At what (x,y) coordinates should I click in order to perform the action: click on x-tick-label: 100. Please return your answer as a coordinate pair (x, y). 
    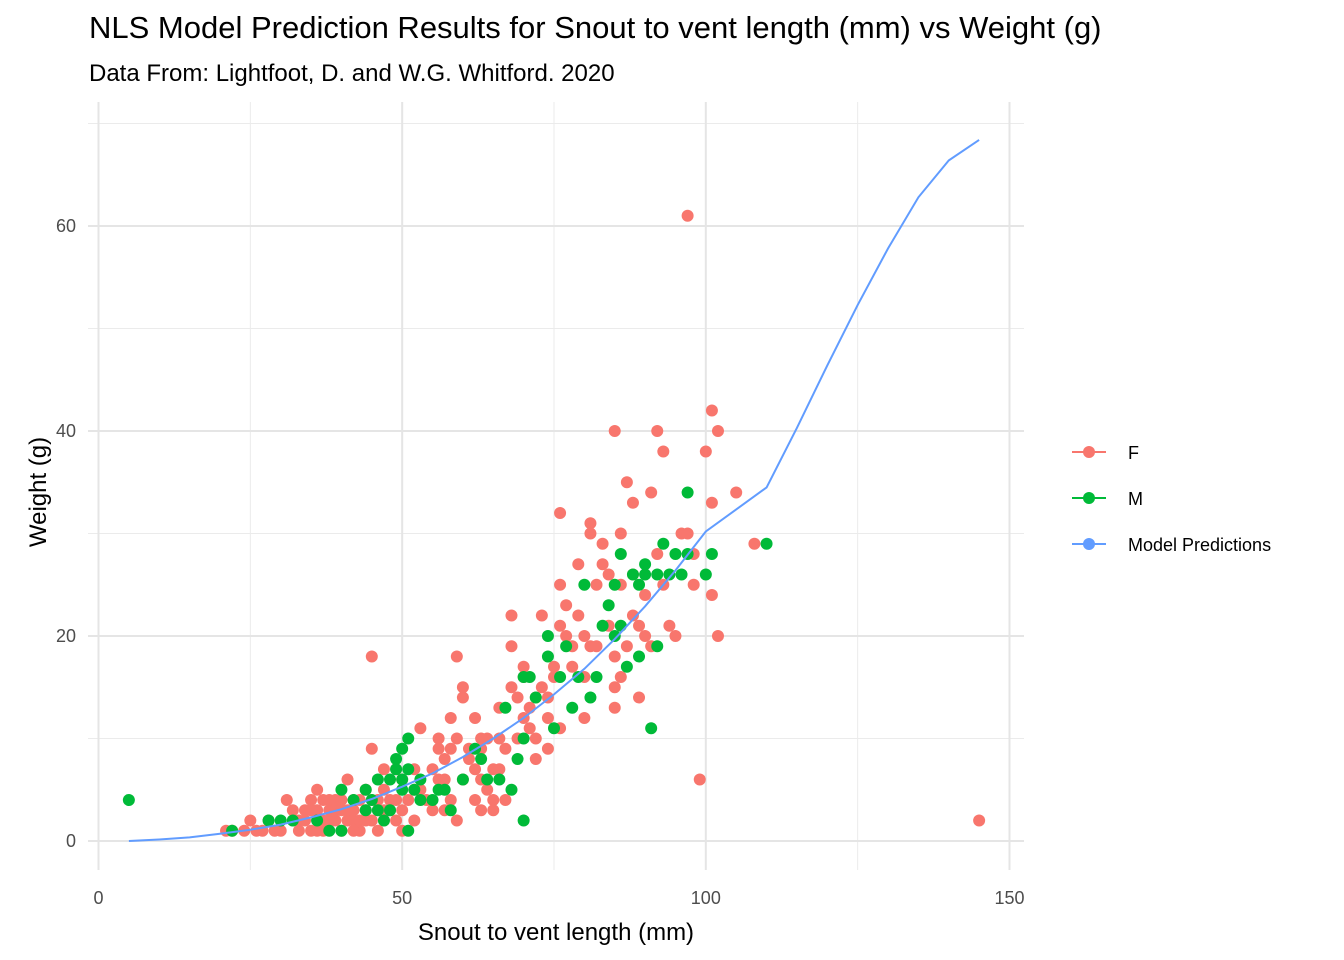
    Looking at the image, I should click on (706, 898).